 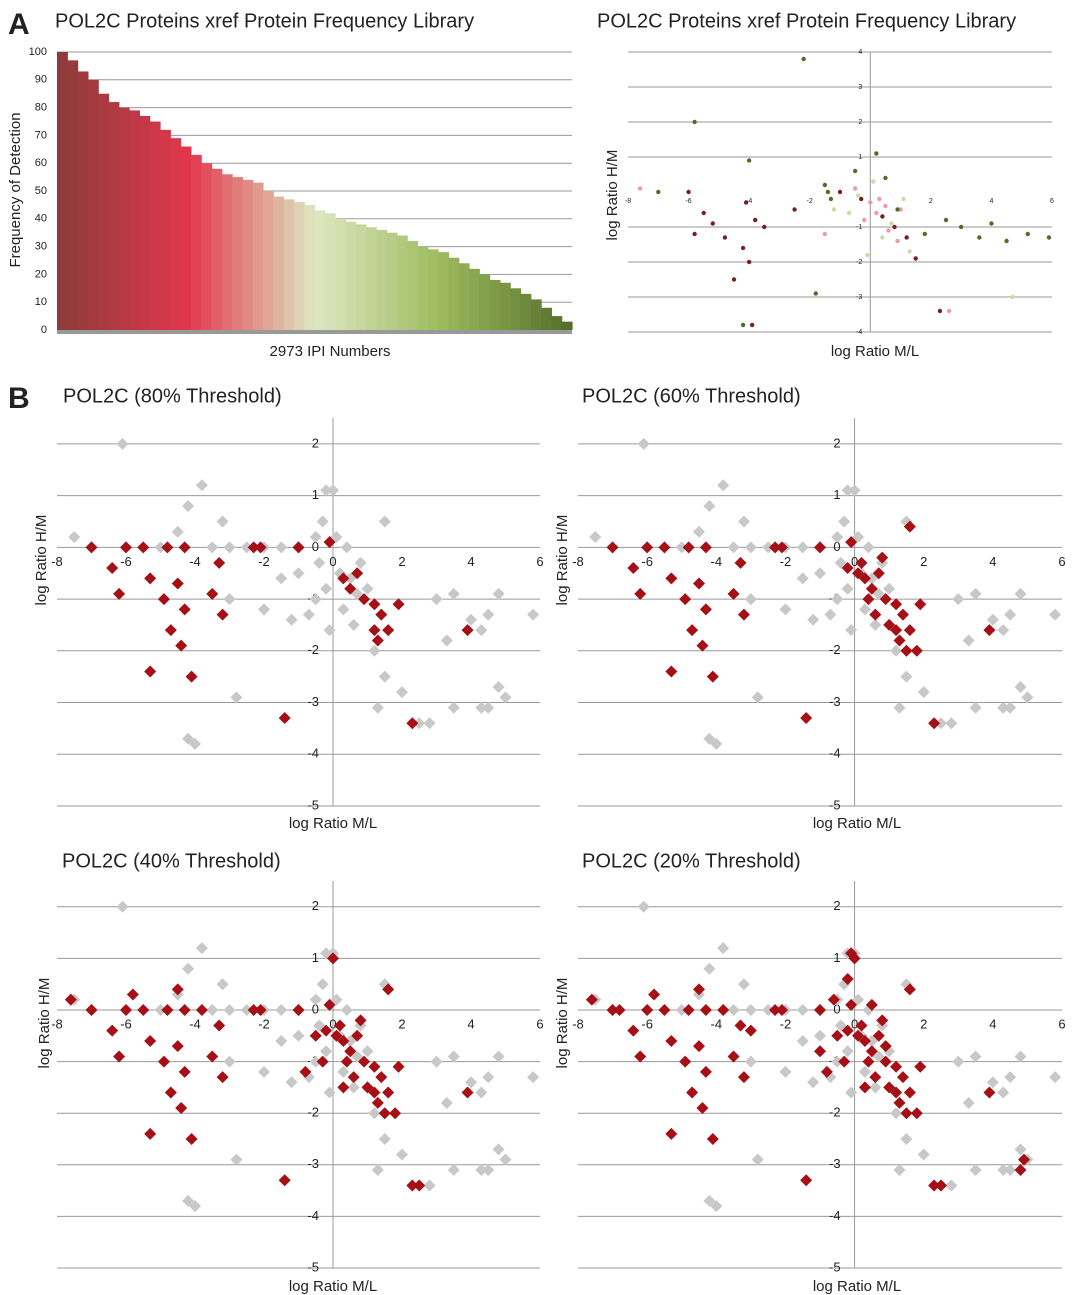 I want to click on y-tick-label: -2, so click(x=835, y=649).